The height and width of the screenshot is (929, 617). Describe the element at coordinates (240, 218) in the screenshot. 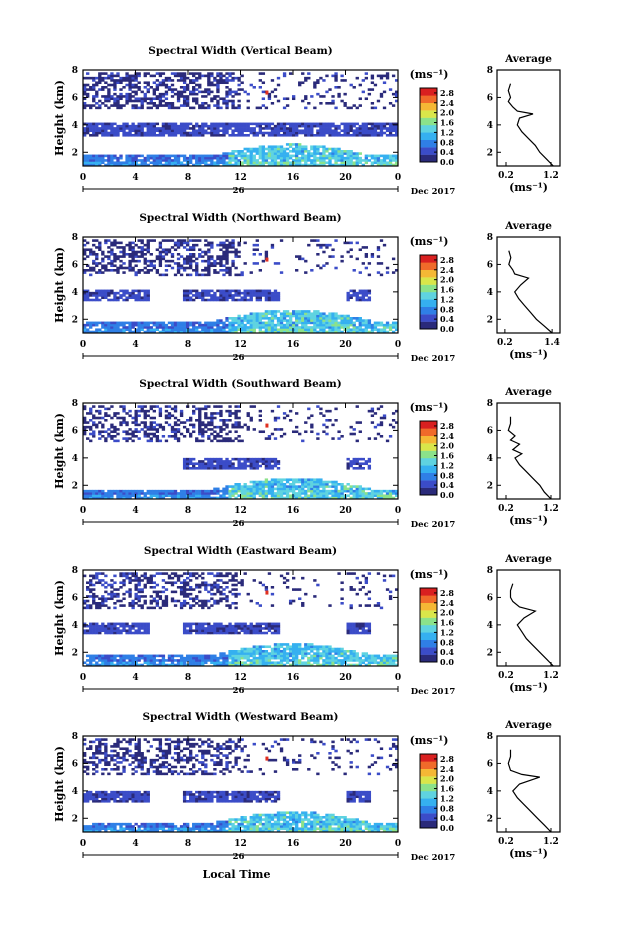

I see `panel-title: Spectral Width (Northward Beam)` at that location.